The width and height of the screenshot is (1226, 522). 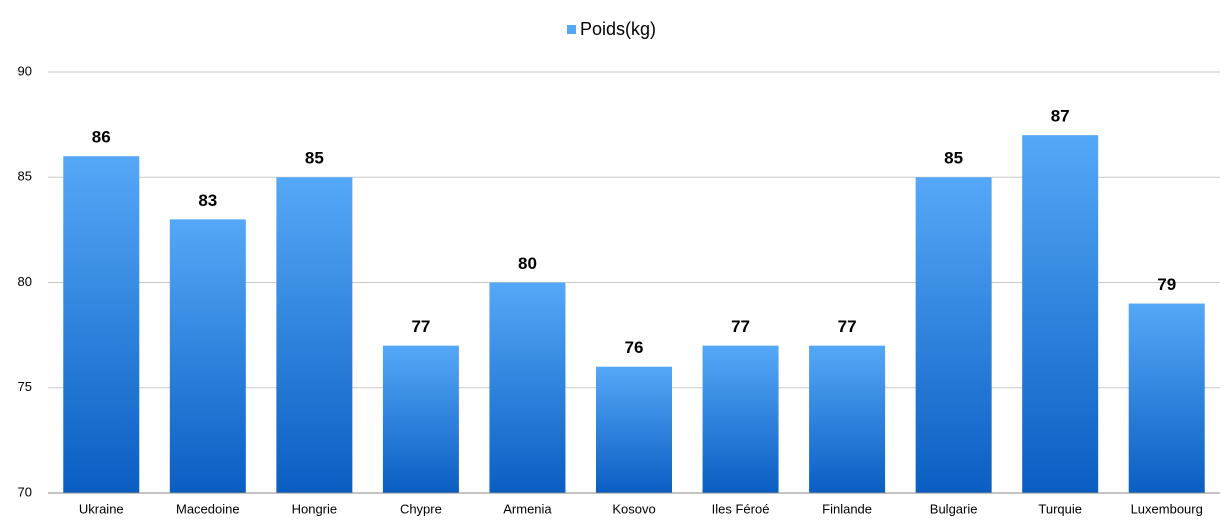 I want to click on y-tick-label: 75, so click(x=25, y=386).